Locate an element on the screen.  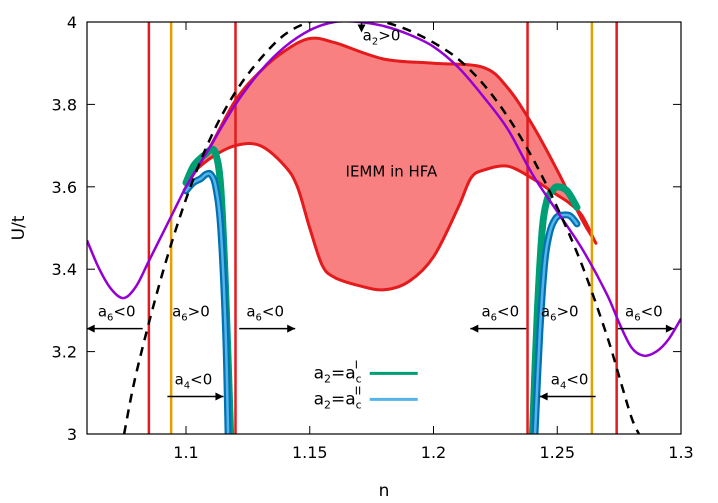
annotation-8: a6<0 is located at coordinates (645, 318).